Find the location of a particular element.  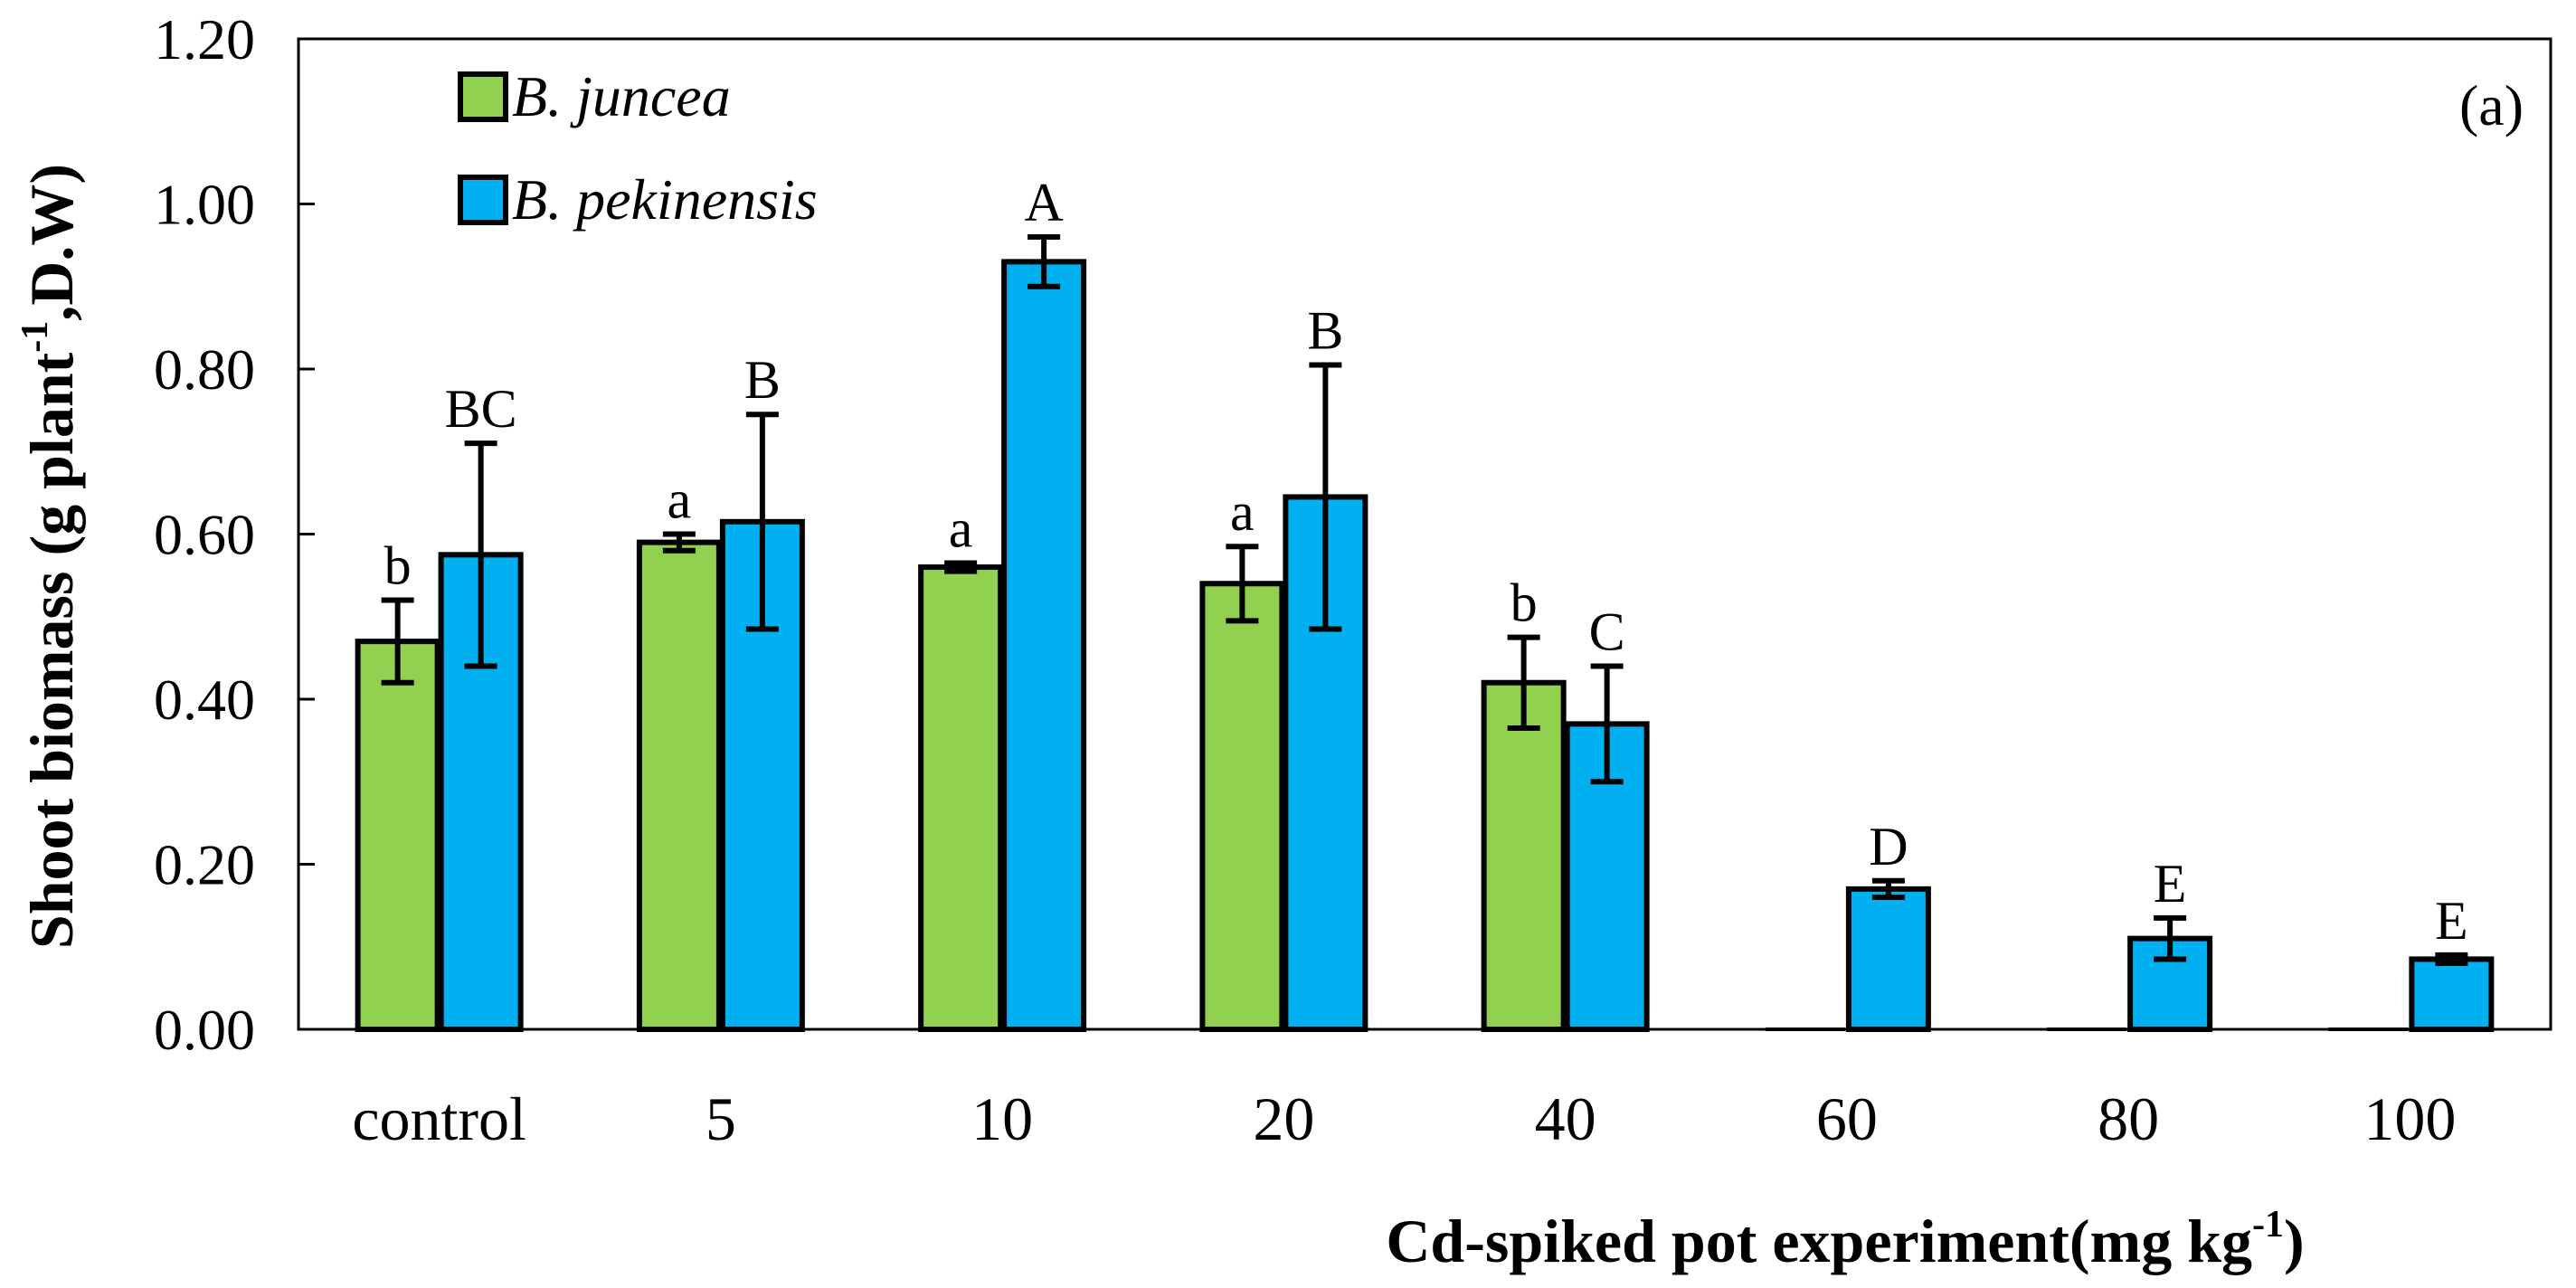

legend: B. juncea B. pekinensis is located at coordinates (638, 148).